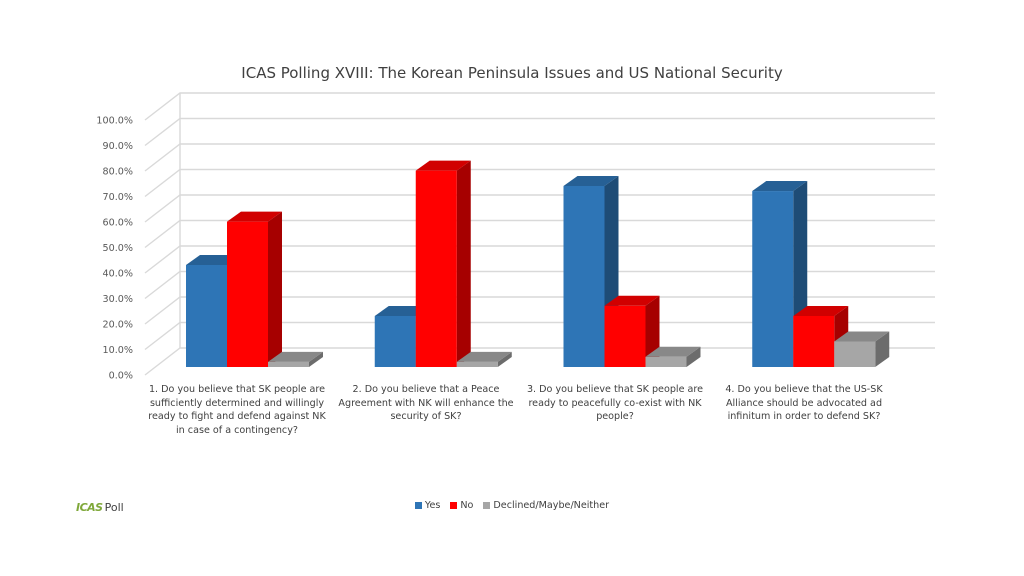 The height and width of the screenshot is (576, 1024). Describe the element at coordinates (454, 505) in the screenshot. I see `legend-swatch-no` at that location.